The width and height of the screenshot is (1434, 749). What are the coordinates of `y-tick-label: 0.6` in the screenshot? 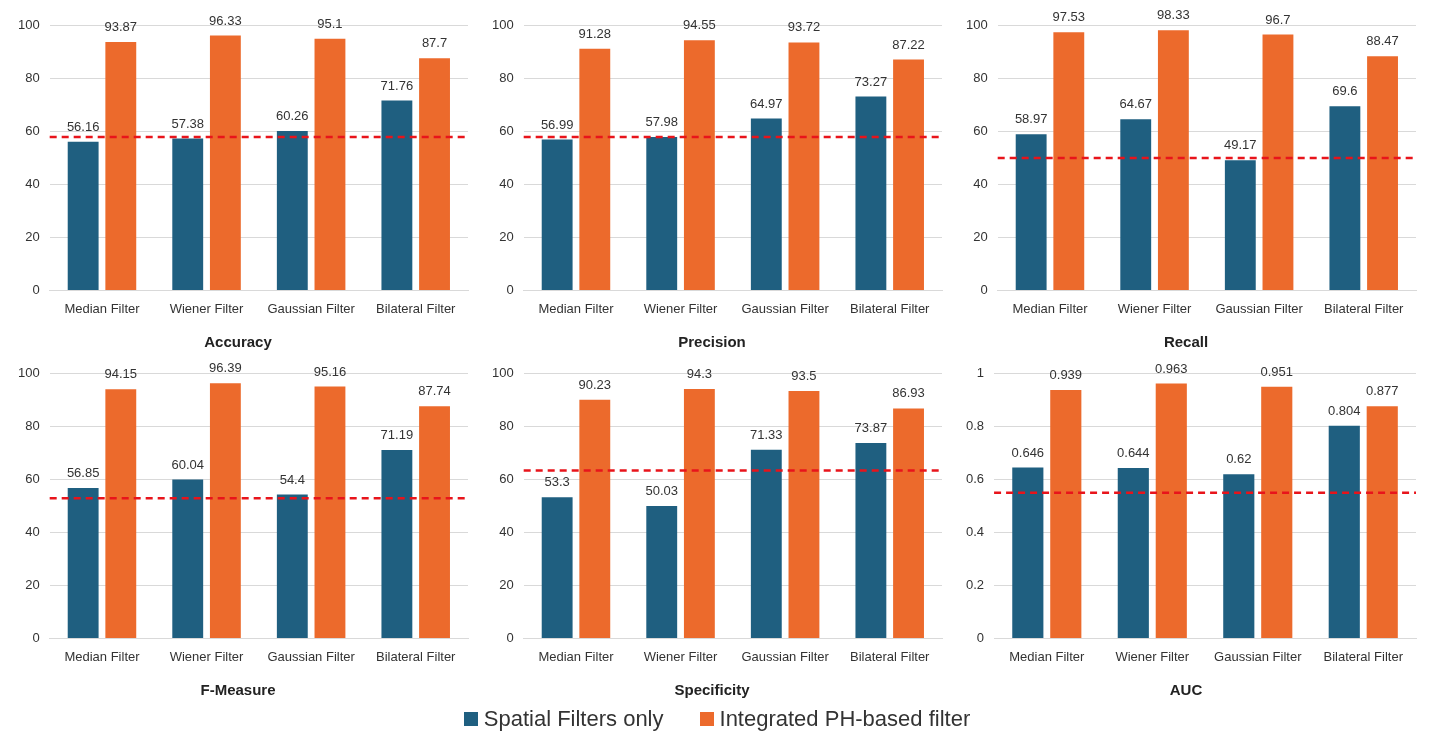 It's located at (975, 479).